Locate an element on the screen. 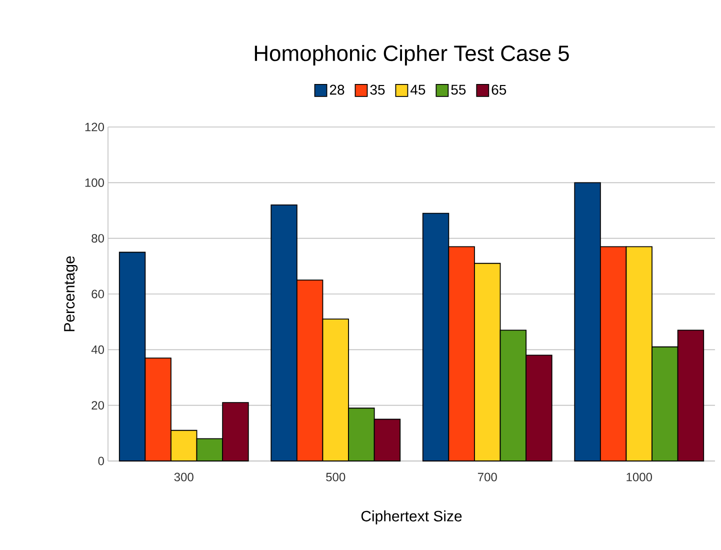 The image size is (721, 550). chart-title: Homophonic Cipher Test Case 5 is located at coordinates (411, 55).